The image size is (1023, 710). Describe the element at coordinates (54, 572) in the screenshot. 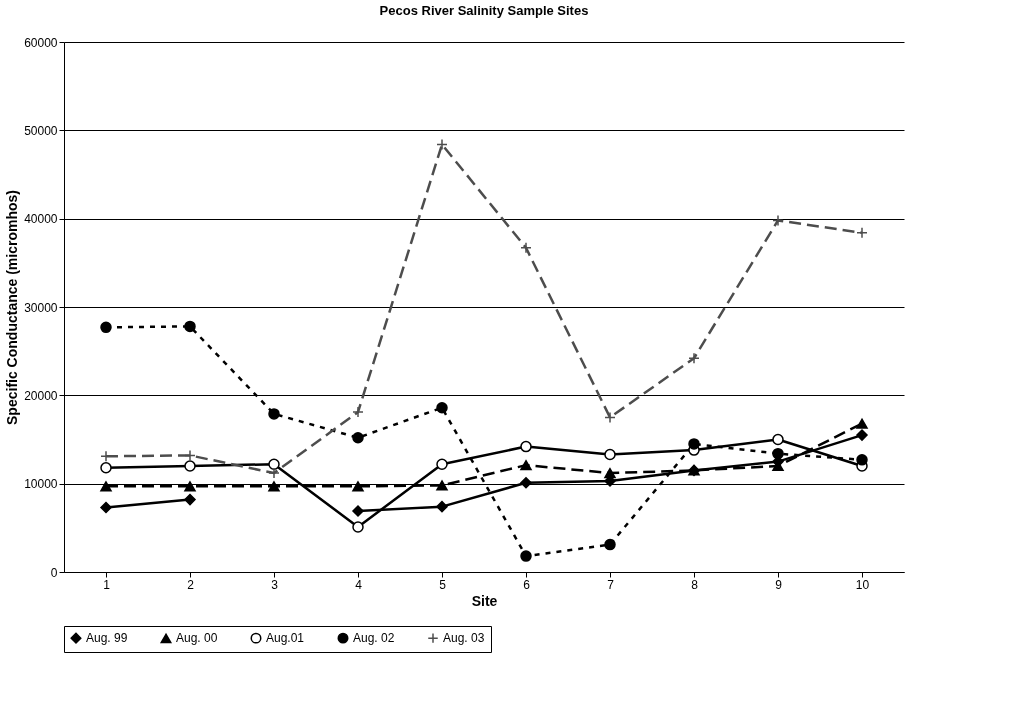

I see `y-tick-label: 0` at that location.